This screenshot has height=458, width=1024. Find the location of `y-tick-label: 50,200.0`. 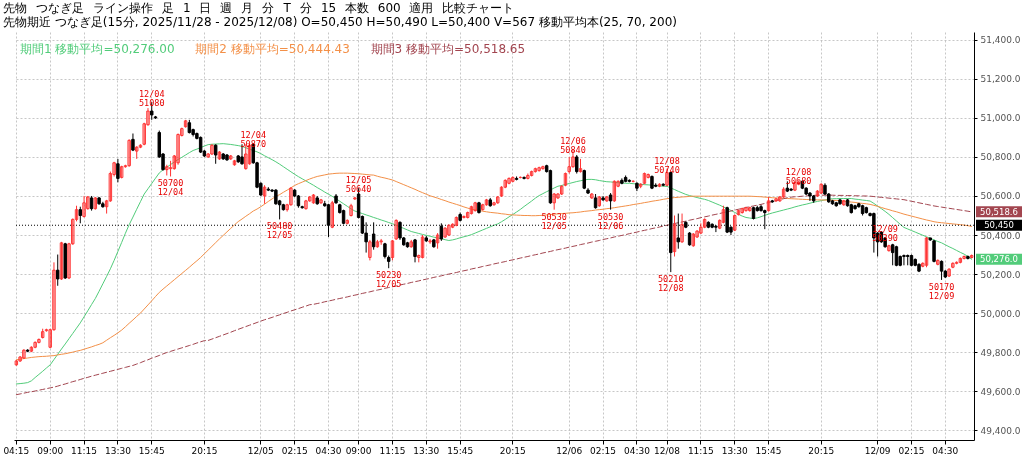

y-tick-label: 50,200.0 is located at coordinates (1000, 274).